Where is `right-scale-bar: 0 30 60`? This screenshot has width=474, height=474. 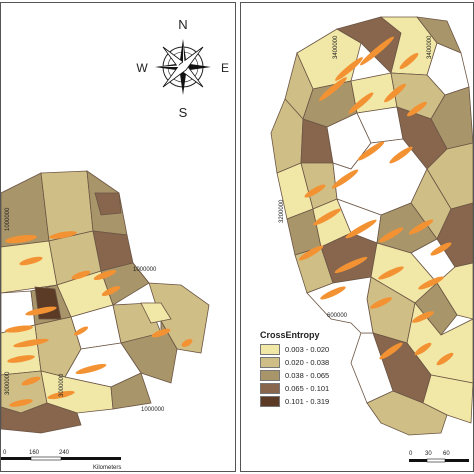 right-scale-bar: 0 30 60 is located at coordinates (439, 457).